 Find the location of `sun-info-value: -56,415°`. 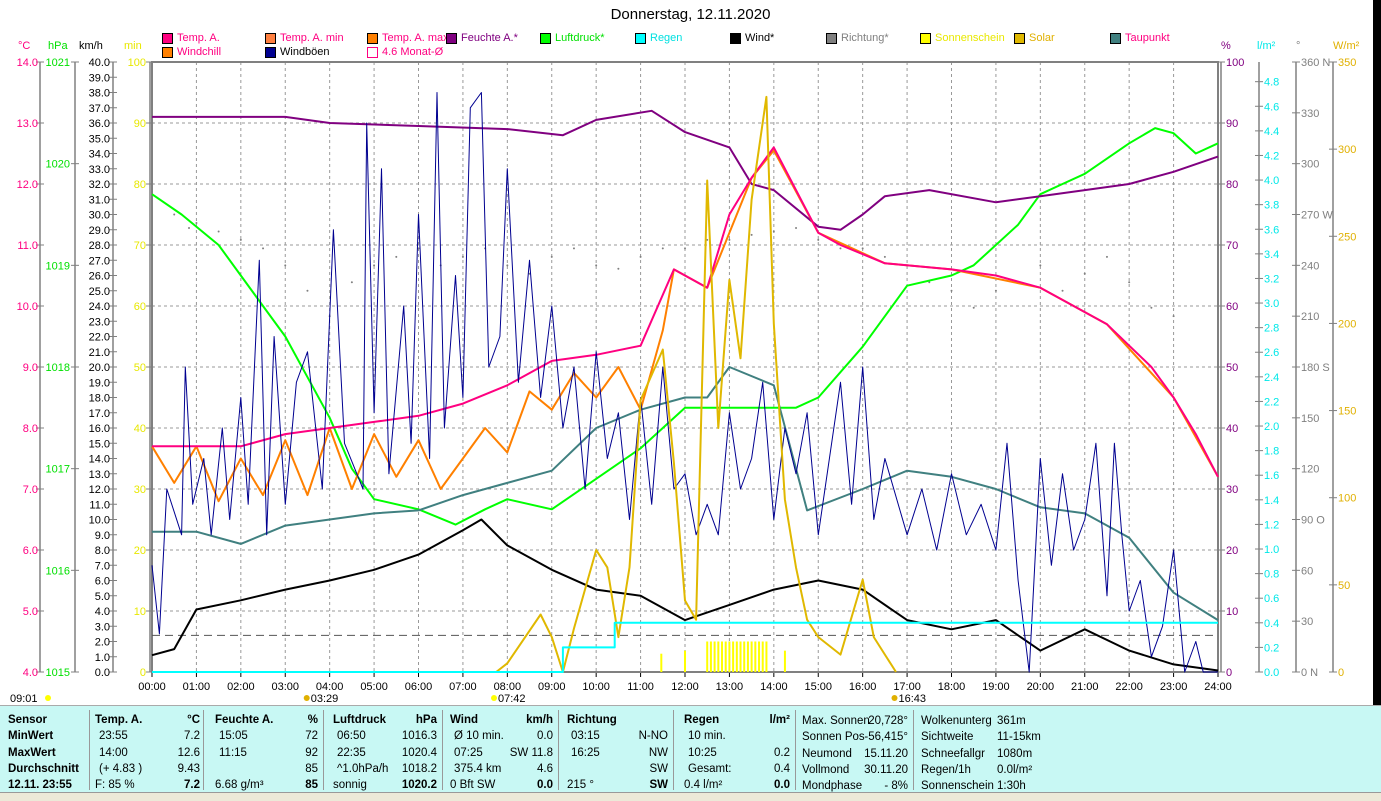

sun-info-value: -56,415° is located at coordinates (886, 737).